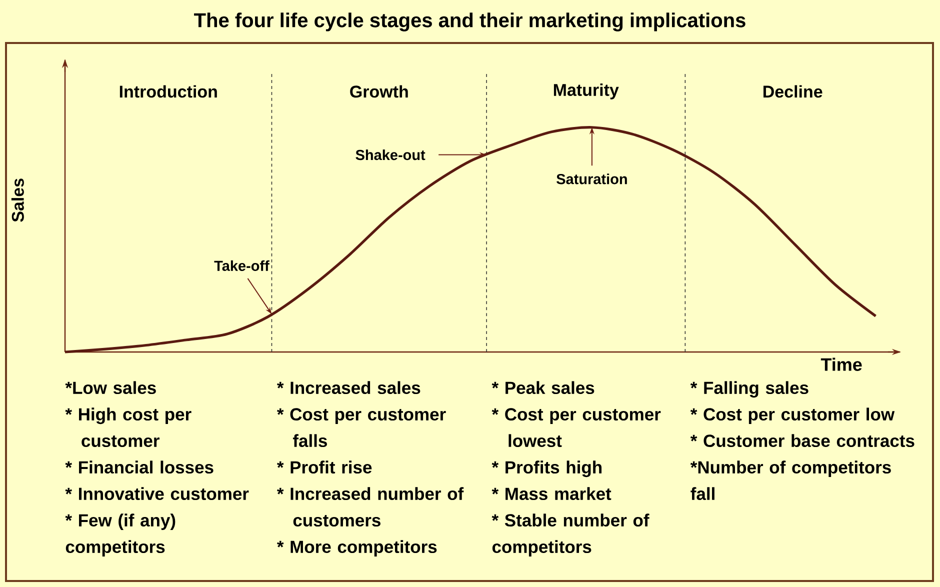 This screenshot has height=587, width=940. What do you see at coordinates (370, 507) in the screenshot?
I see `text: * Increased number of customers` at bounding box center [370, 507].